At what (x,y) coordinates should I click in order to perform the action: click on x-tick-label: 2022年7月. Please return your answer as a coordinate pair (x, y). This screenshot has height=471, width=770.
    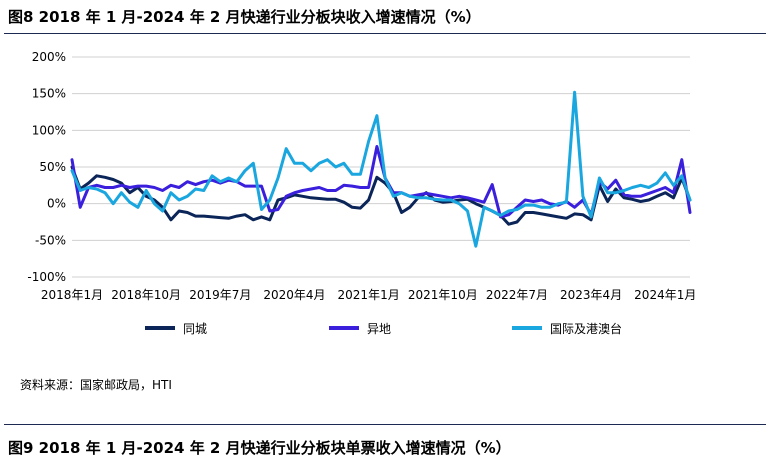
    Looking at the image, I should click on (517, 295).